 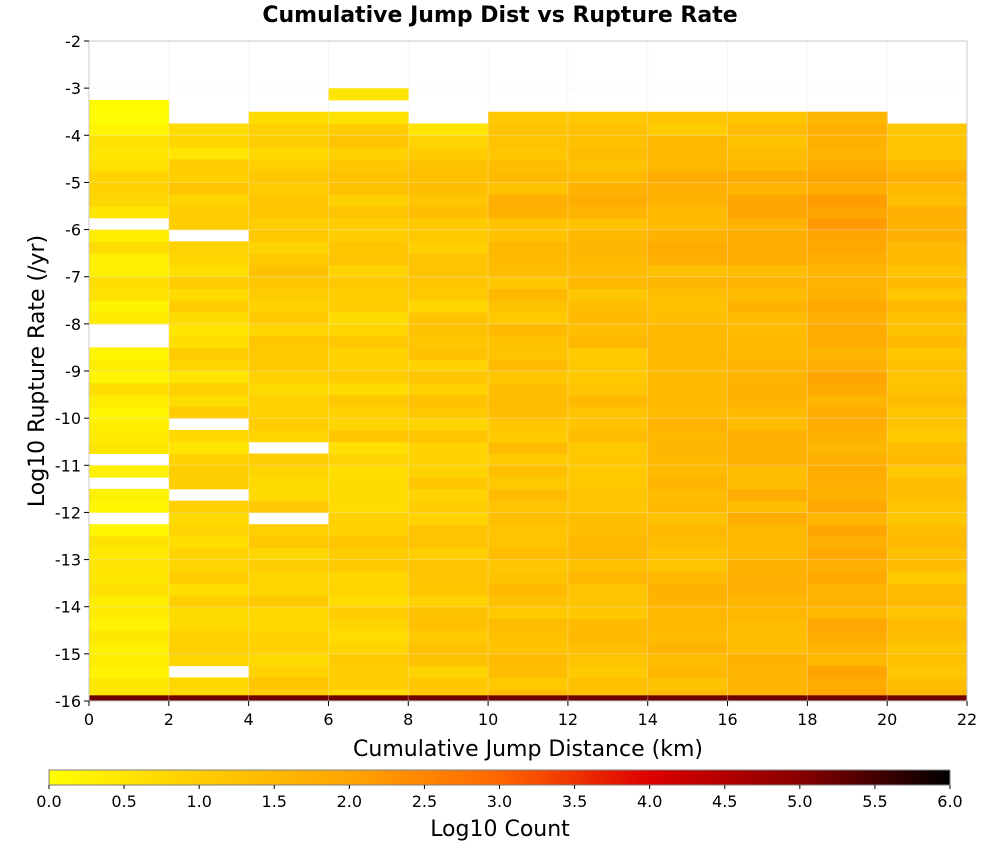 I want to click on colorbar-bar, so click(x=499, y=777).